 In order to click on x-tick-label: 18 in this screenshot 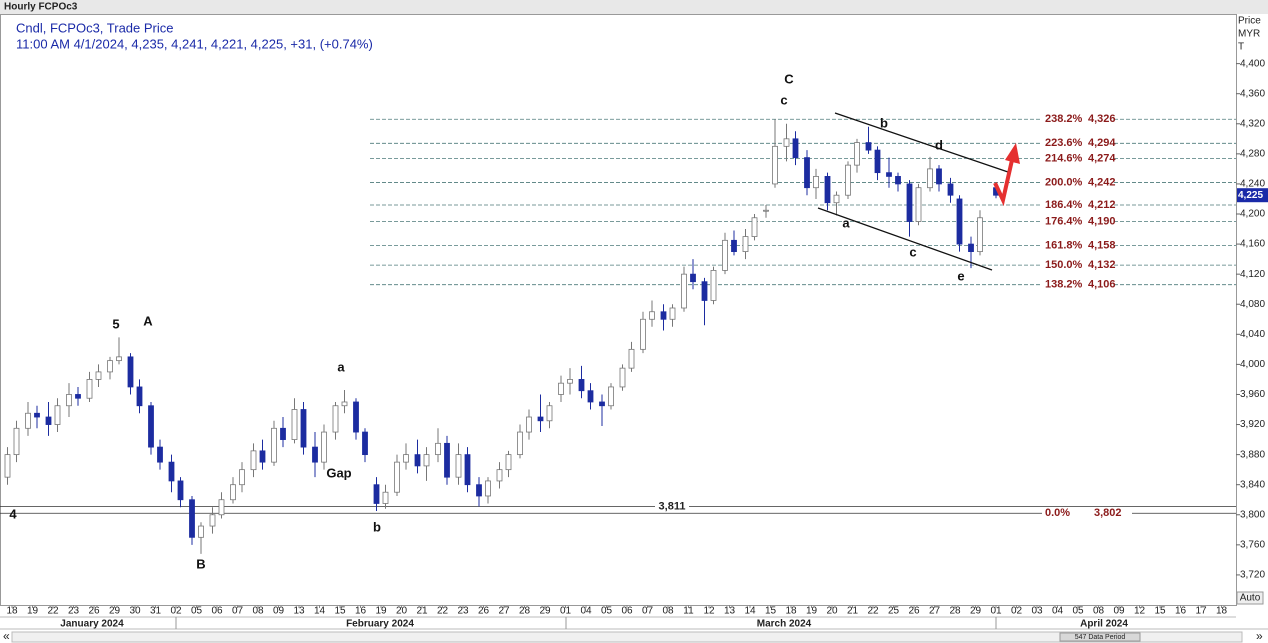, I will do `click(791, 611)`.